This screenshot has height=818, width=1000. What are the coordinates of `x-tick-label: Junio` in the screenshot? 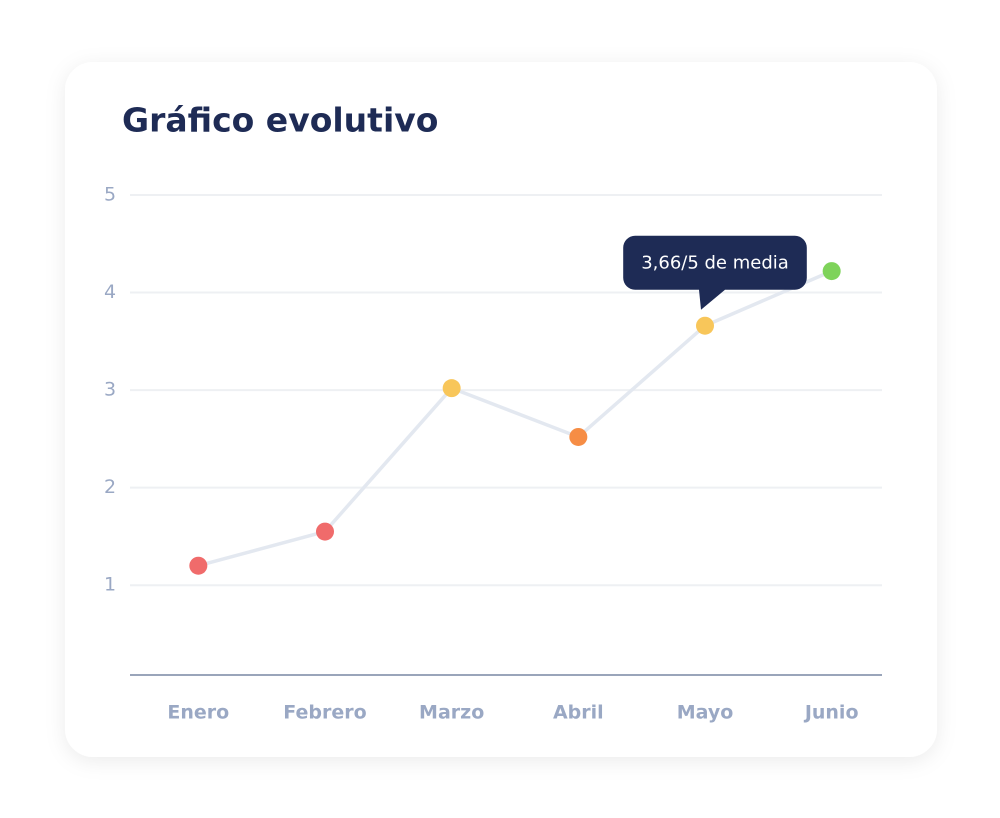 It's located at (831, 713).